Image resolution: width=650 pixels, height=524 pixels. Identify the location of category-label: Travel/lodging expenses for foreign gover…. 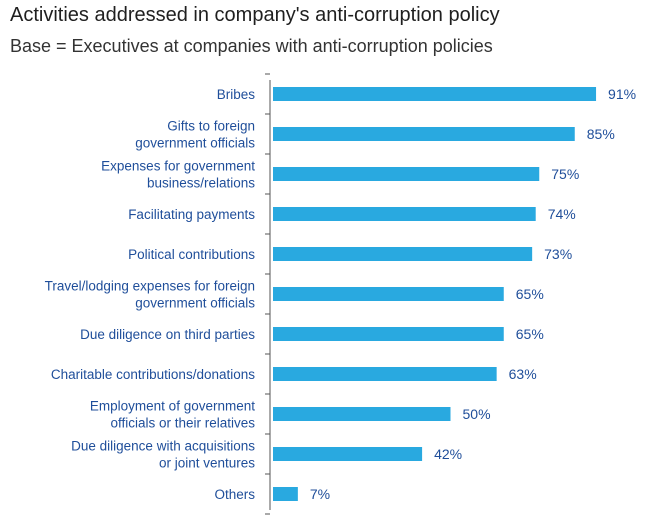
(150, 295).